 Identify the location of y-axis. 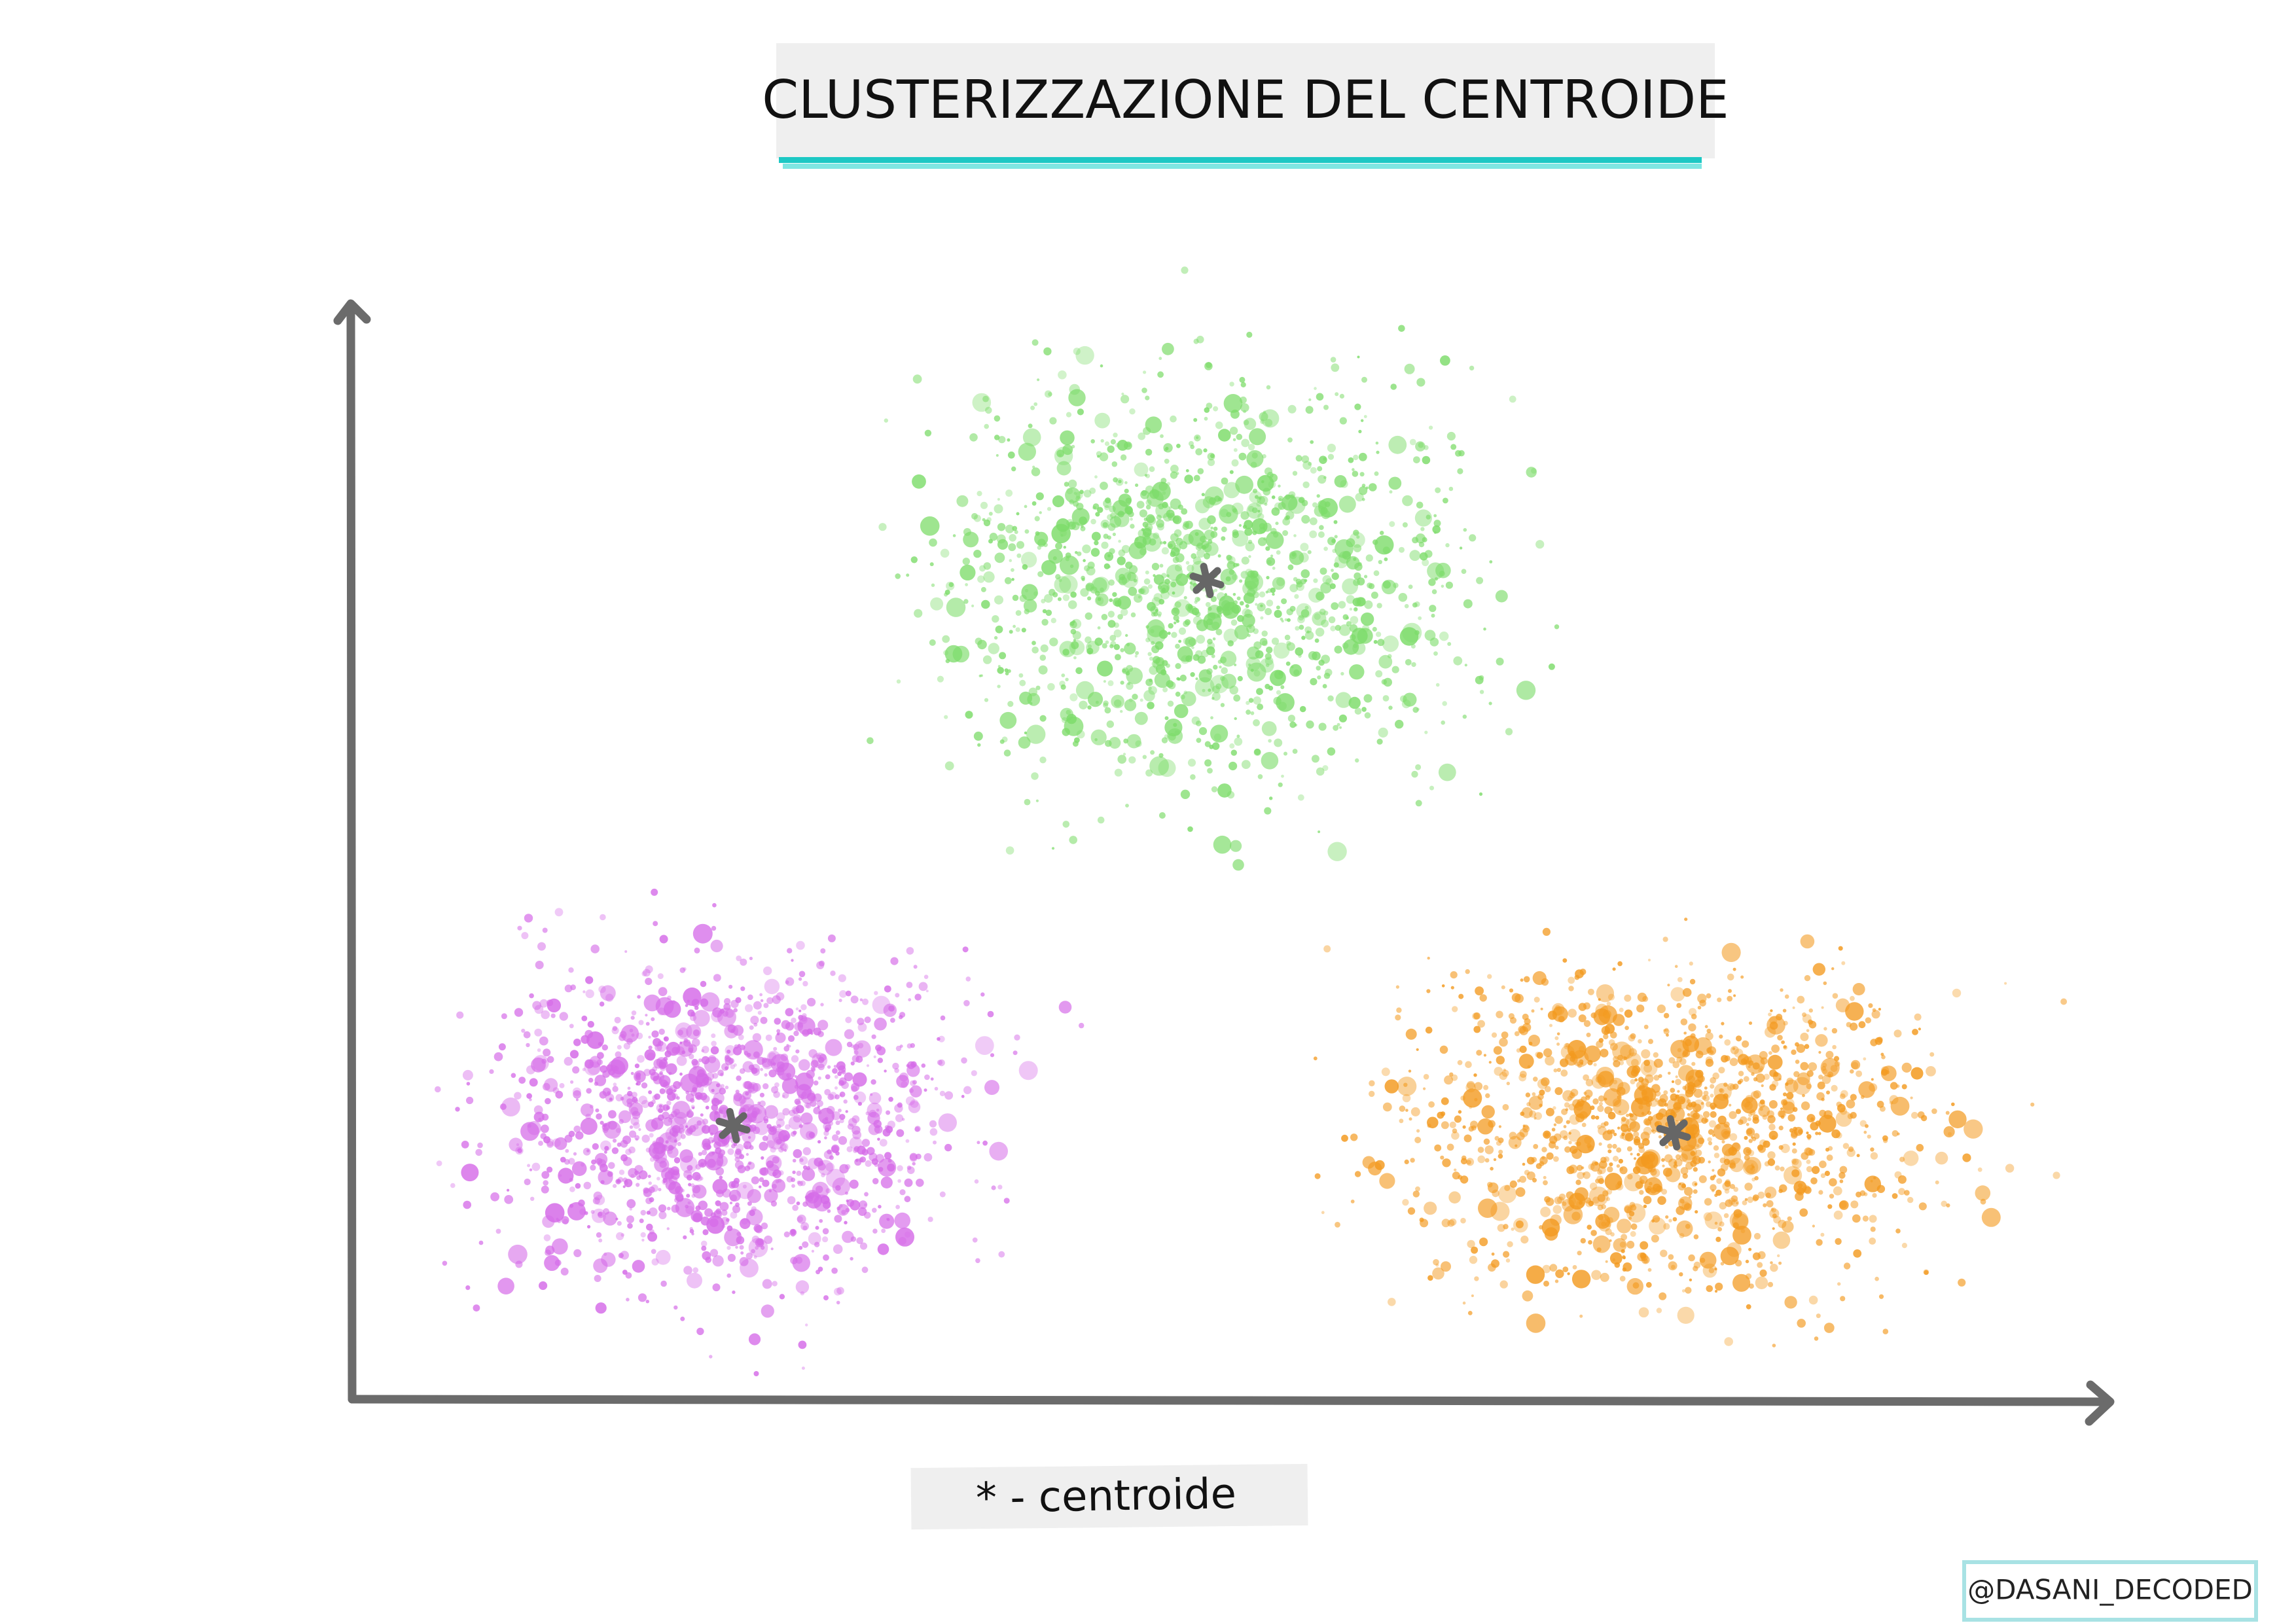
(351, 852).